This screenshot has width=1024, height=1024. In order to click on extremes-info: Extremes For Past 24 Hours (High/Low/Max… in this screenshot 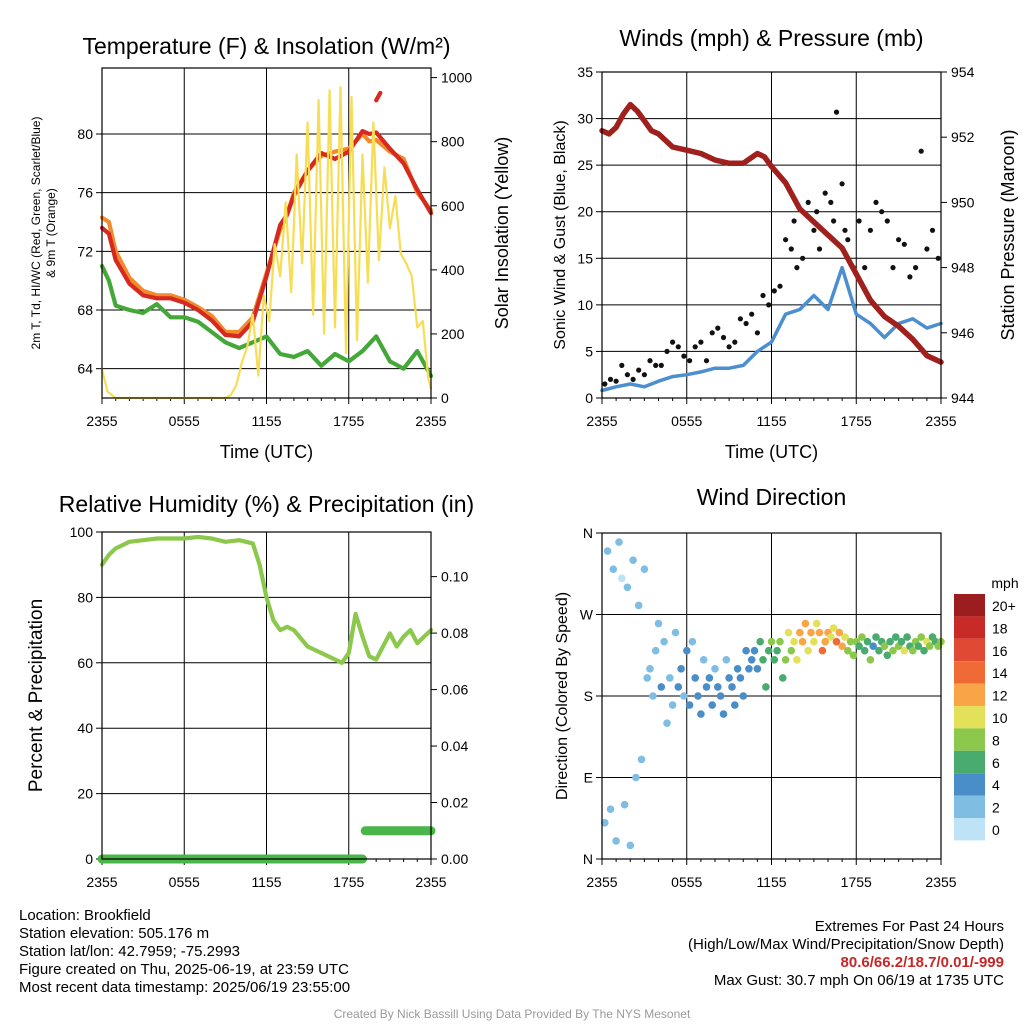, I will do `click(846, 954)`.